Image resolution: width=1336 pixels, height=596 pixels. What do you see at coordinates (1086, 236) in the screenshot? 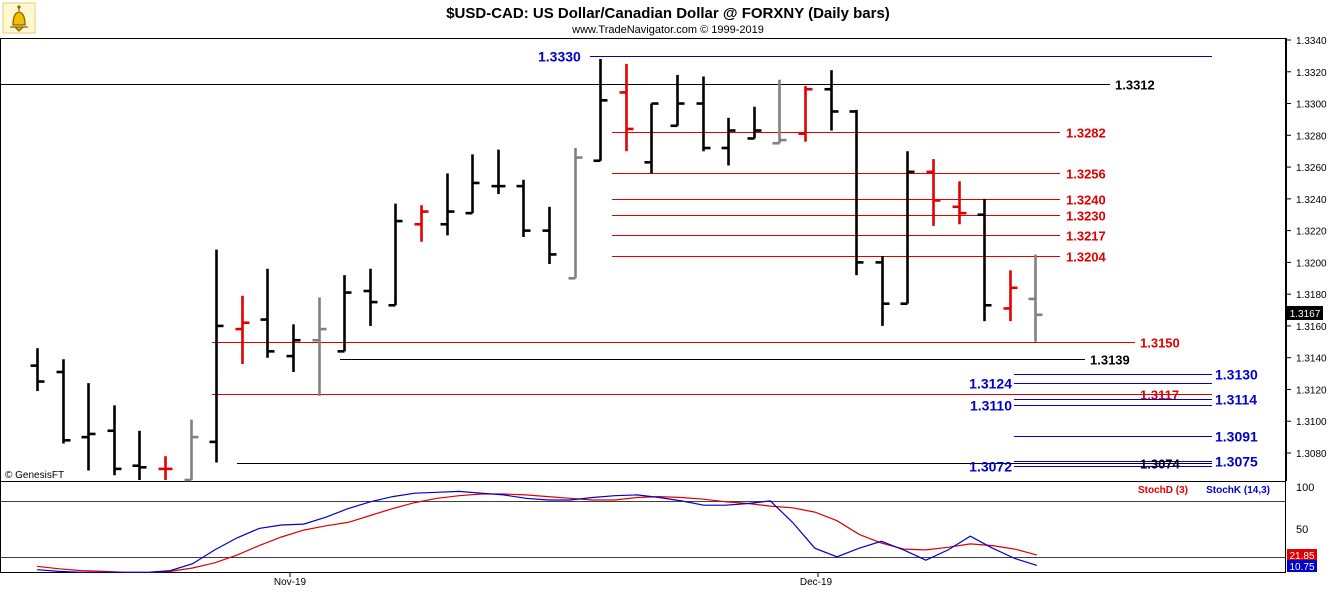
I see `level-label-1-3217: 1.3217` at bounding box center [1086, 236].